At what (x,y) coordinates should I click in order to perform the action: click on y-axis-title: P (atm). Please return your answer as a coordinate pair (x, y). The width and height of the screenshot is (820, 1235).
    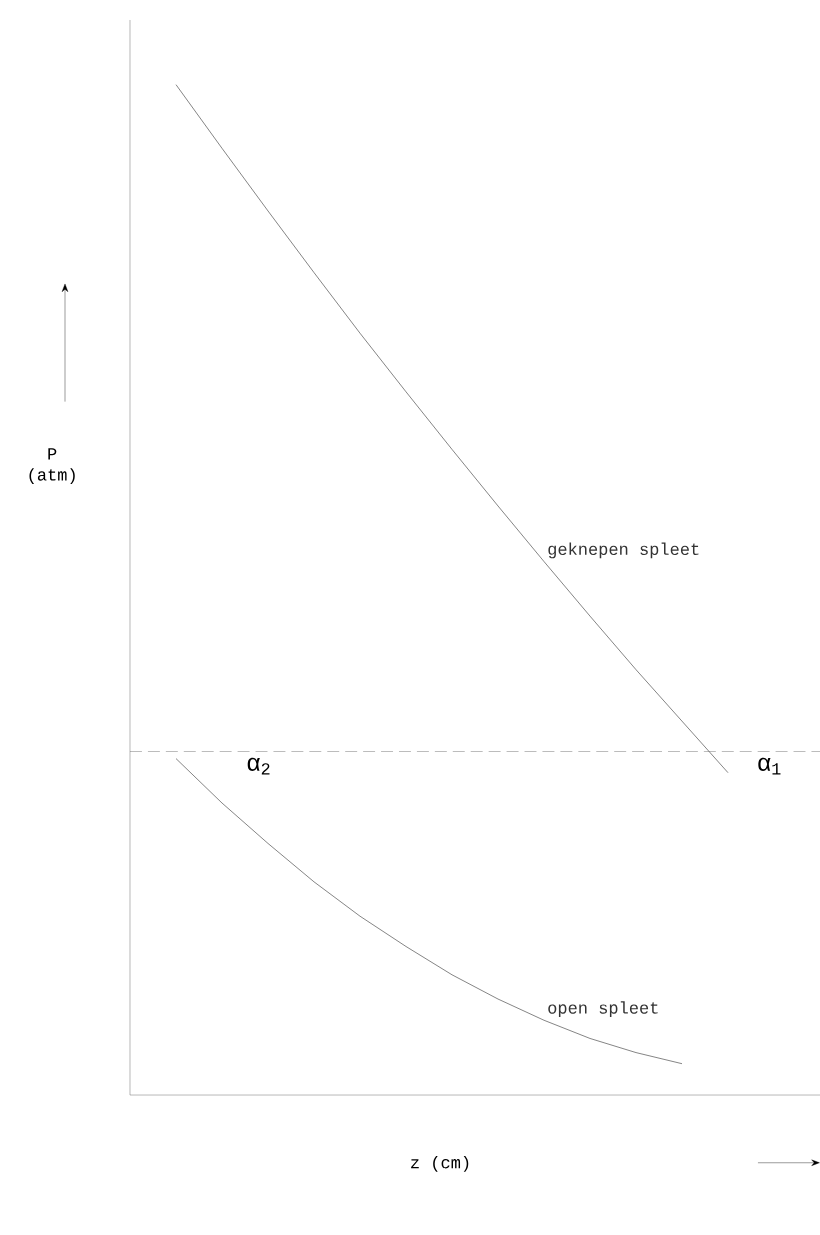
    Looking at the image, I should click on (52, 466).